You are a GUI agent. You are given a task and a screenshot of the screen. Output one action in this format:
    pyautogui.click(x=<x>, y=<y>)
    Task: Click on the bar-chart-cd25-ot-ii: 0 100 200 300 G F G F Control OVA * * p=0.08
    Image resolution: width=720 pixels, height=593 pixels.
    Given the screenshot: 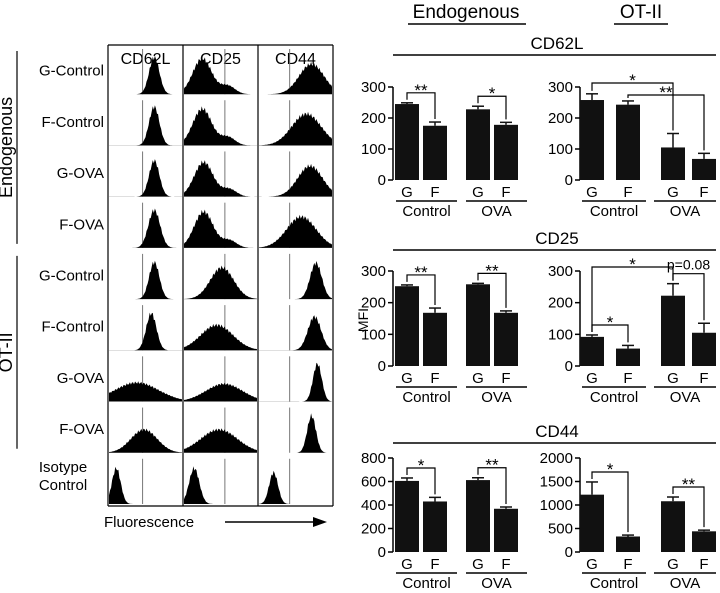 What is the action you would take?
    pyautogui.click(x=632, y=330)
    